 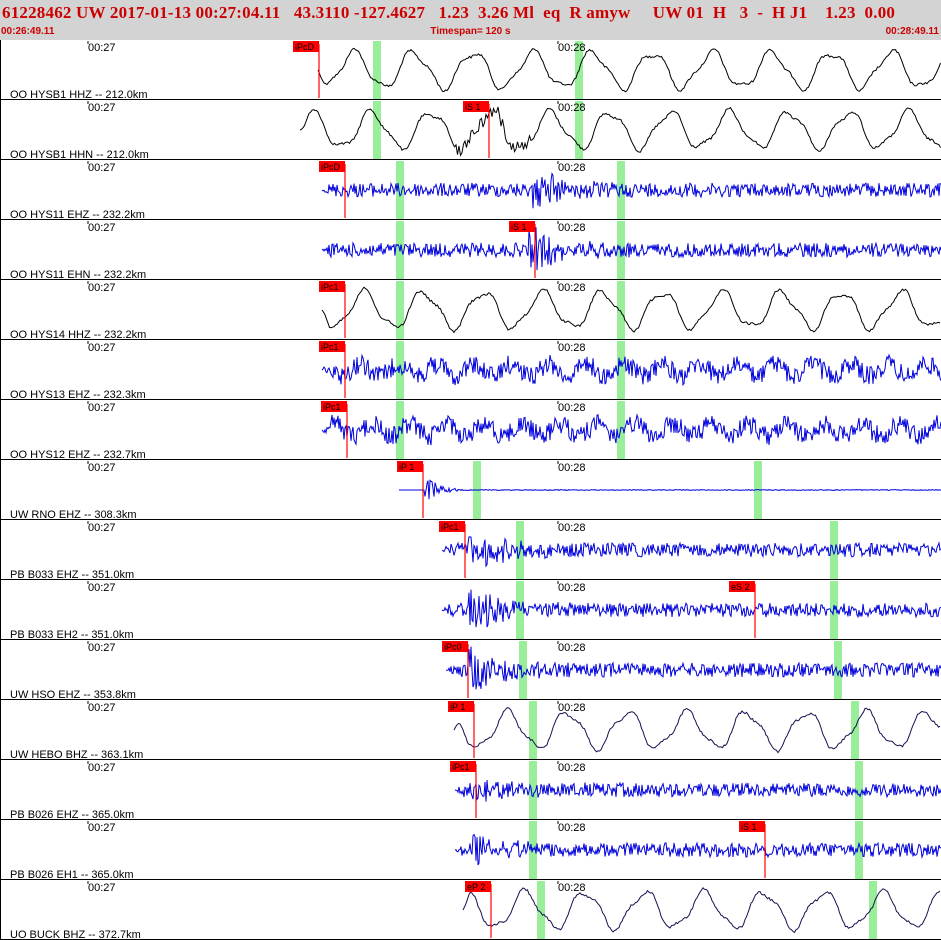 I want to click on station-label: OO HYS11 EHN -- 232.2km, so click(x=78, y=275).